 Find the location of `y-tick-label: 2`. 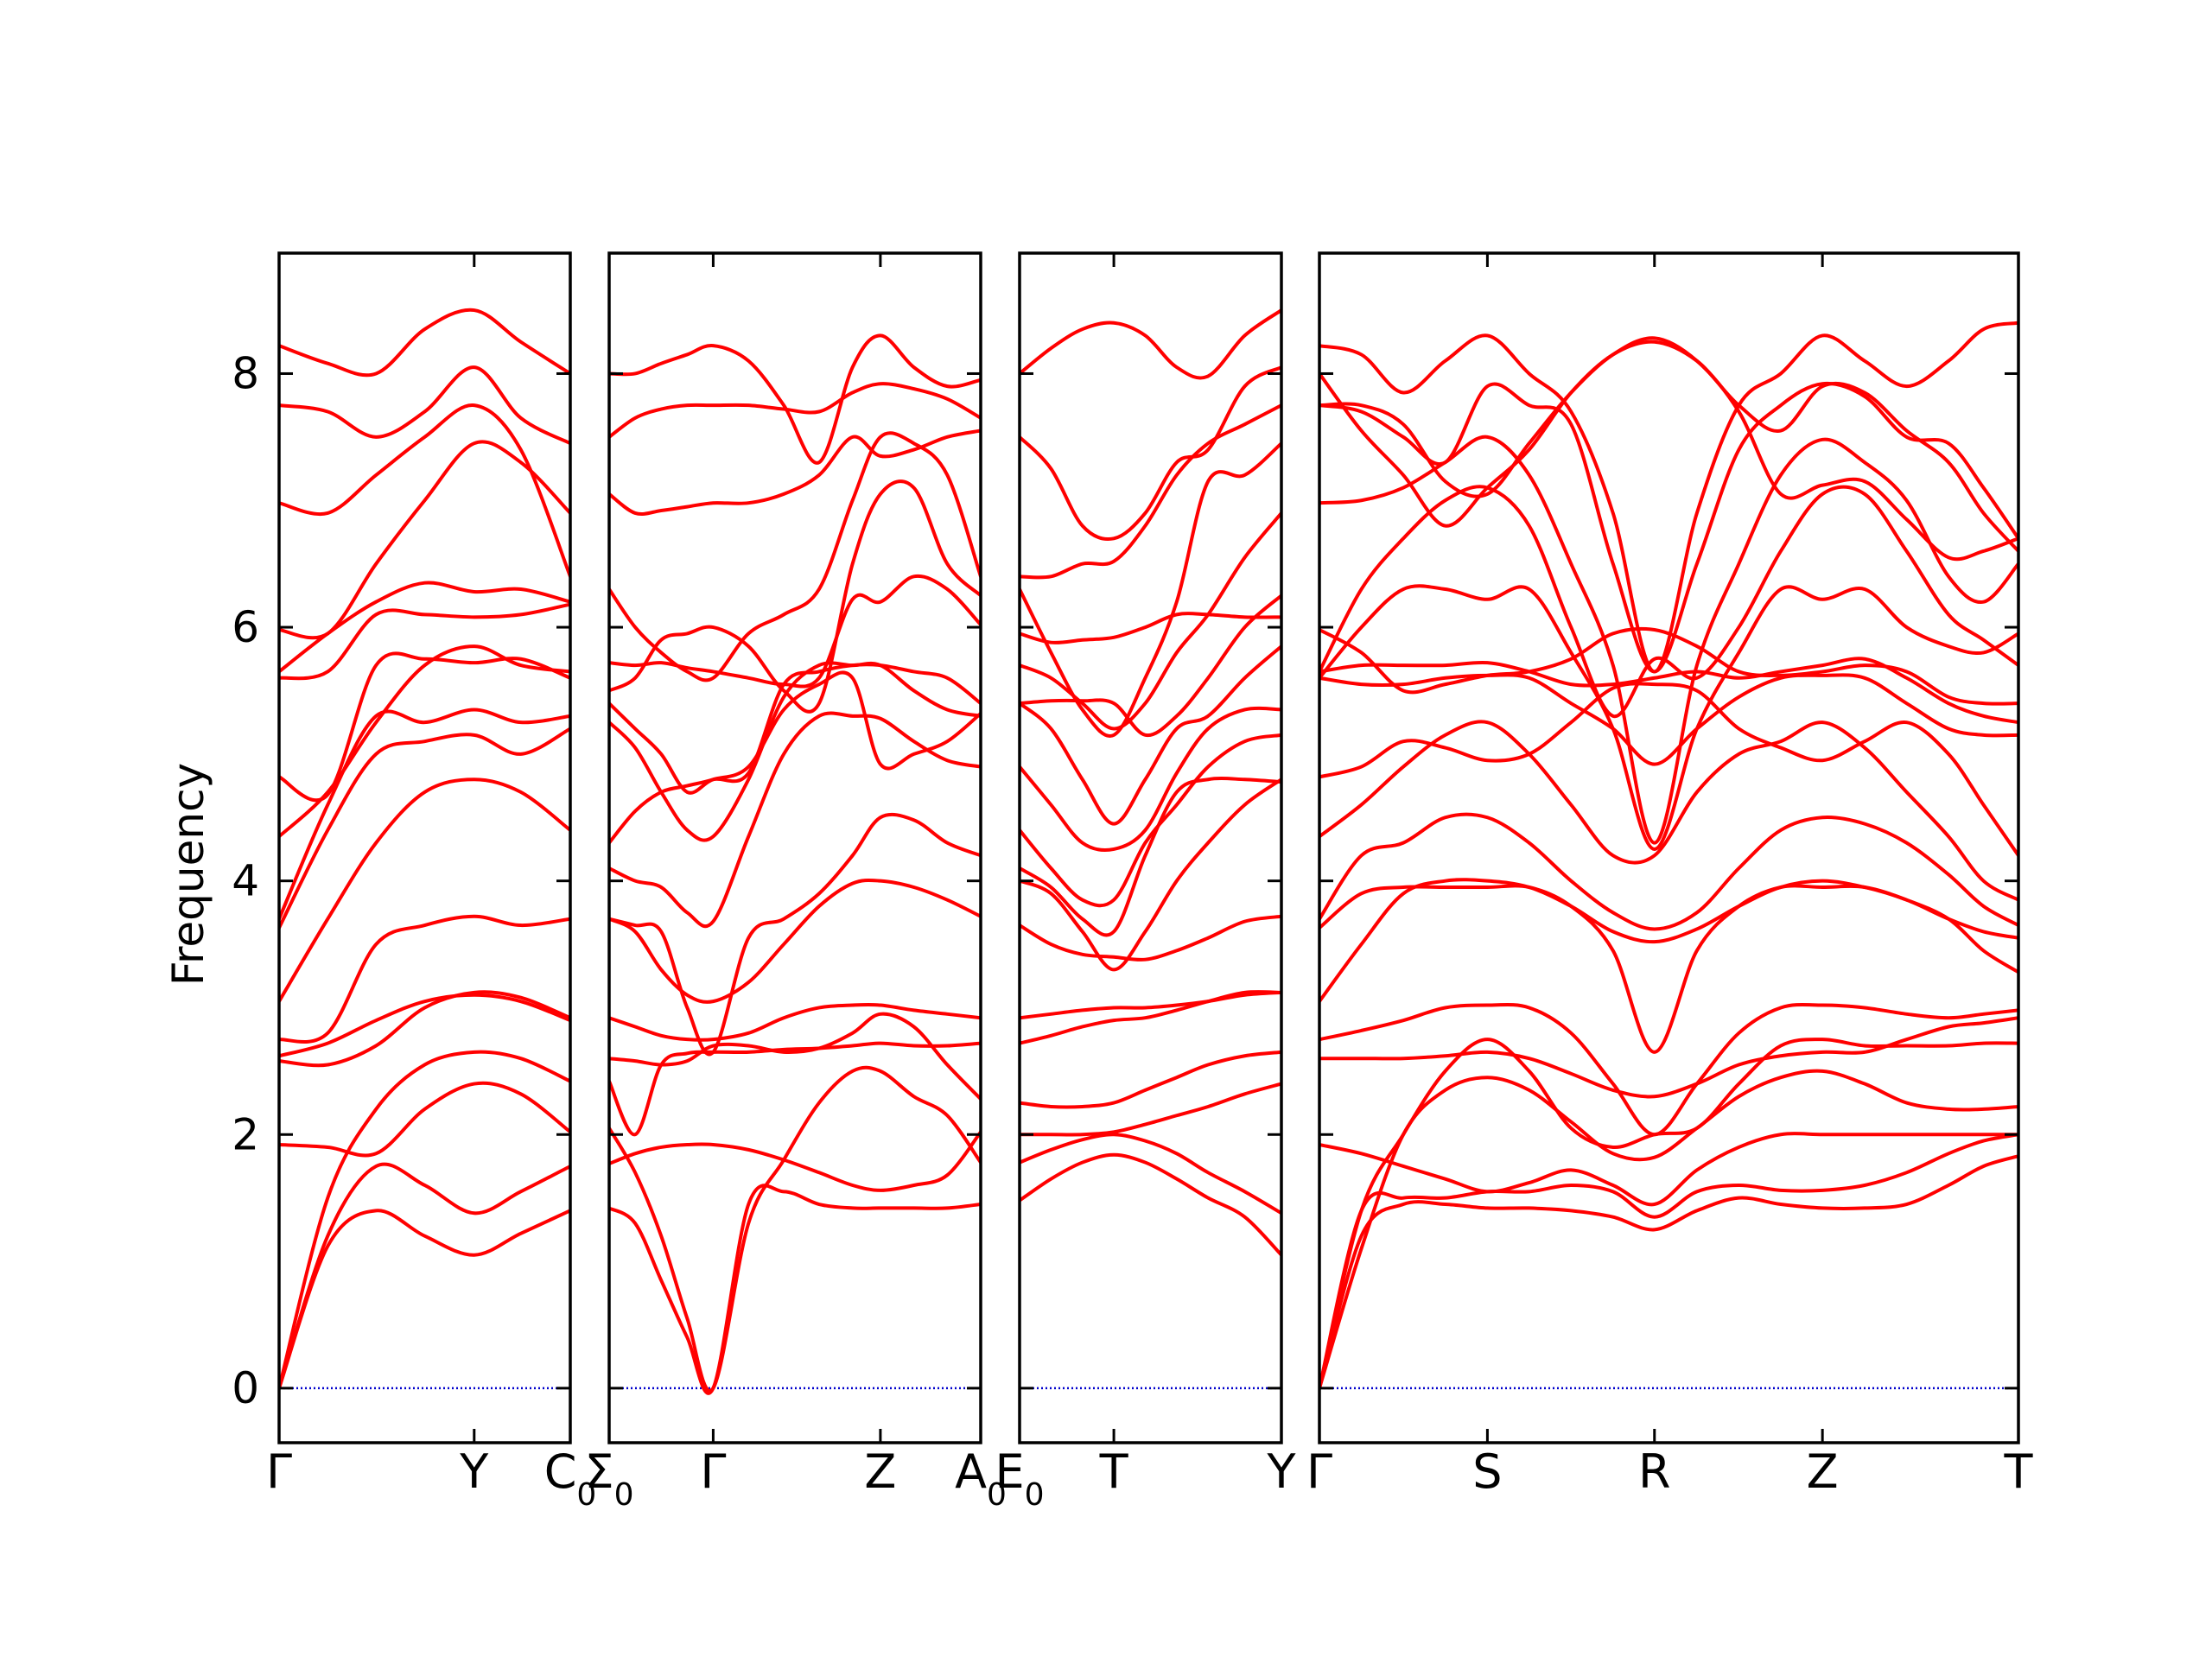

y-tick-label: 2 is located at coordinates (245, 1134).